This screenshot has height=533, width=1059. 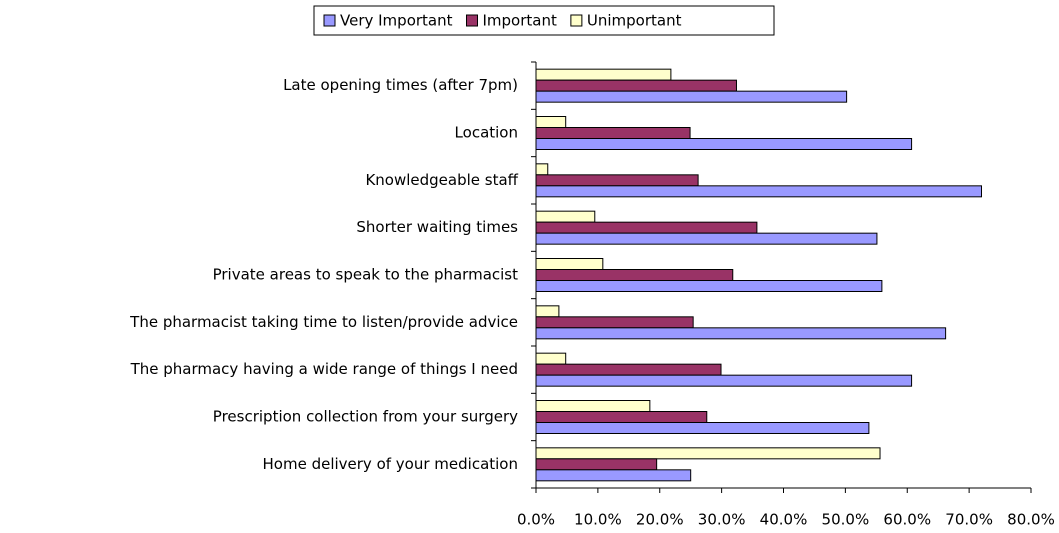 What do you see at coordinates (969, 520) in the screenshot?
I see `x-tick-label: 70.0%` at bounding box center [969, 520].